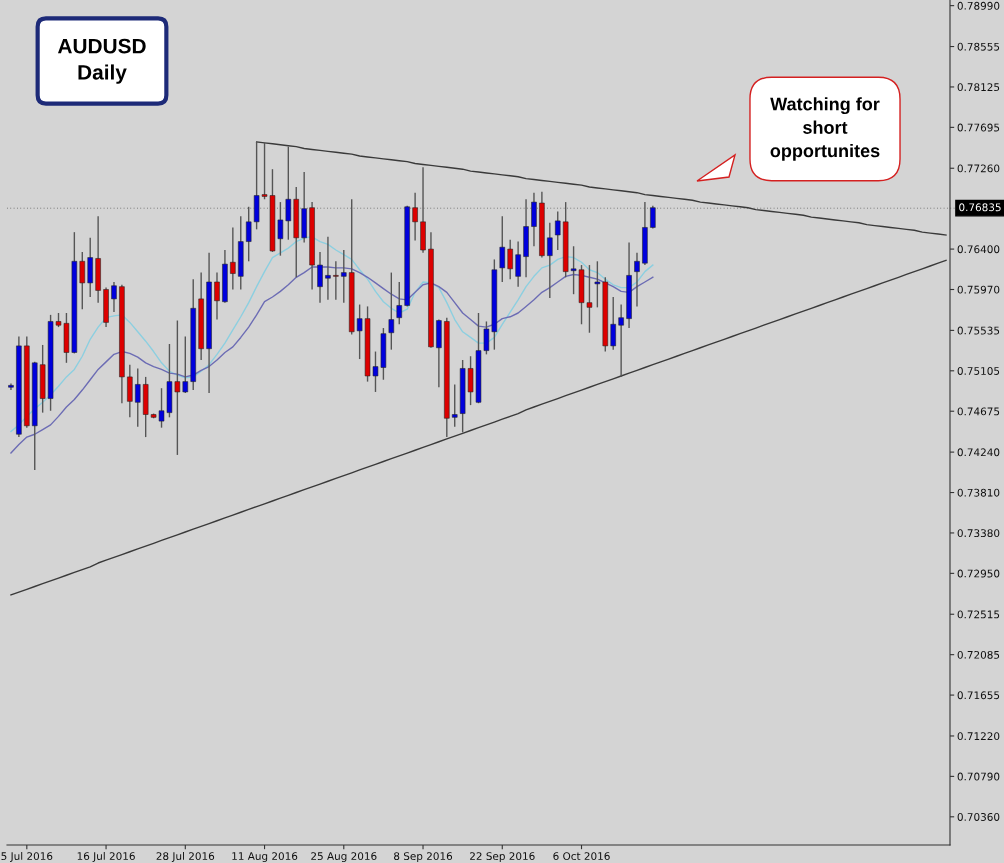 This screenshot has width=1004, height=863. Describe the element at coordinates (27, 856) in the screenshot. I see `x-tick-label: 5 Jul 2016` at that location.